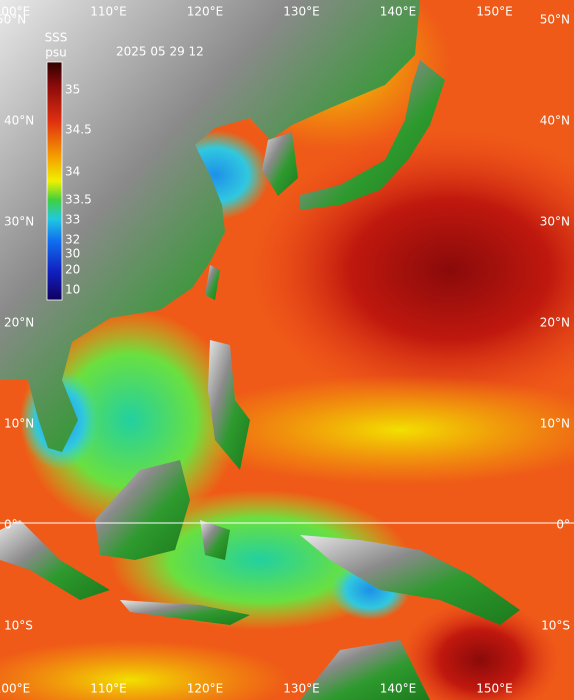 Image resolution: width=574 pixels, height=700 pixels. Describe the element at coordinates (72, 220) in the screenshot. I see `colorbar-tick-label: 33` at that location.